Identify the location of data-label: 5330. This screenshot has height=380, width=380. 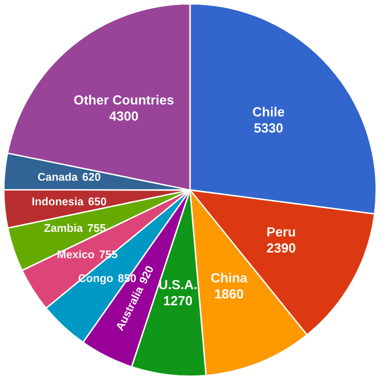
(268, 128).